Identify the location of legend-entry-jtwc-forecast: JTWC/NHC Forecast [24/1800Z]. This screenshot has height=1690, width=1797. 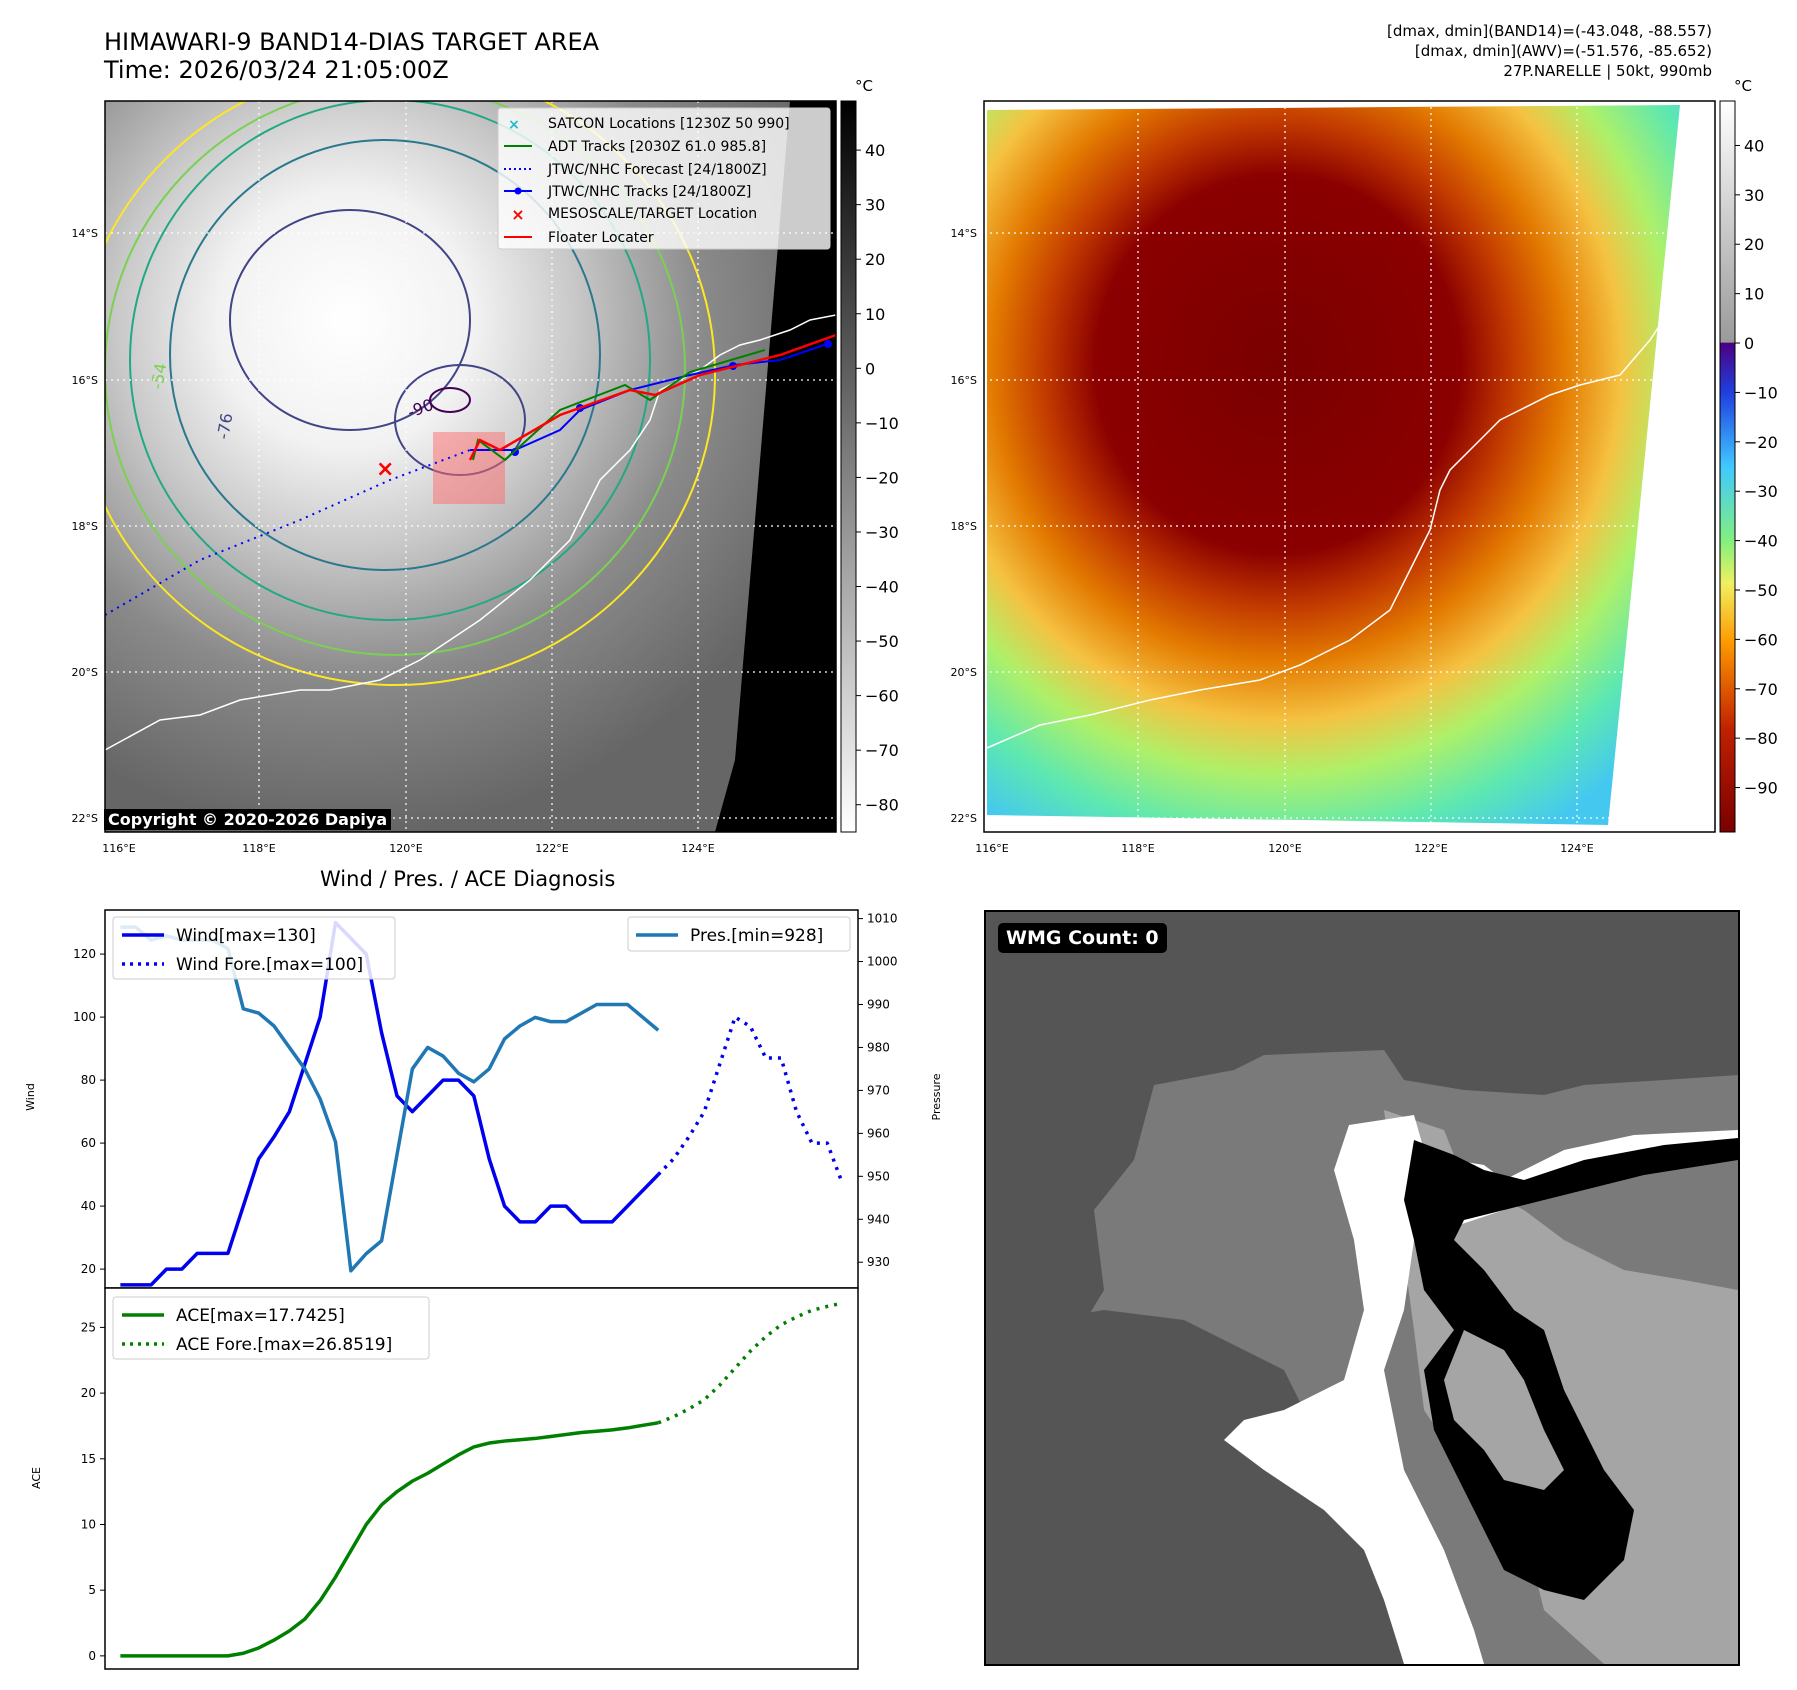
(635, 170).